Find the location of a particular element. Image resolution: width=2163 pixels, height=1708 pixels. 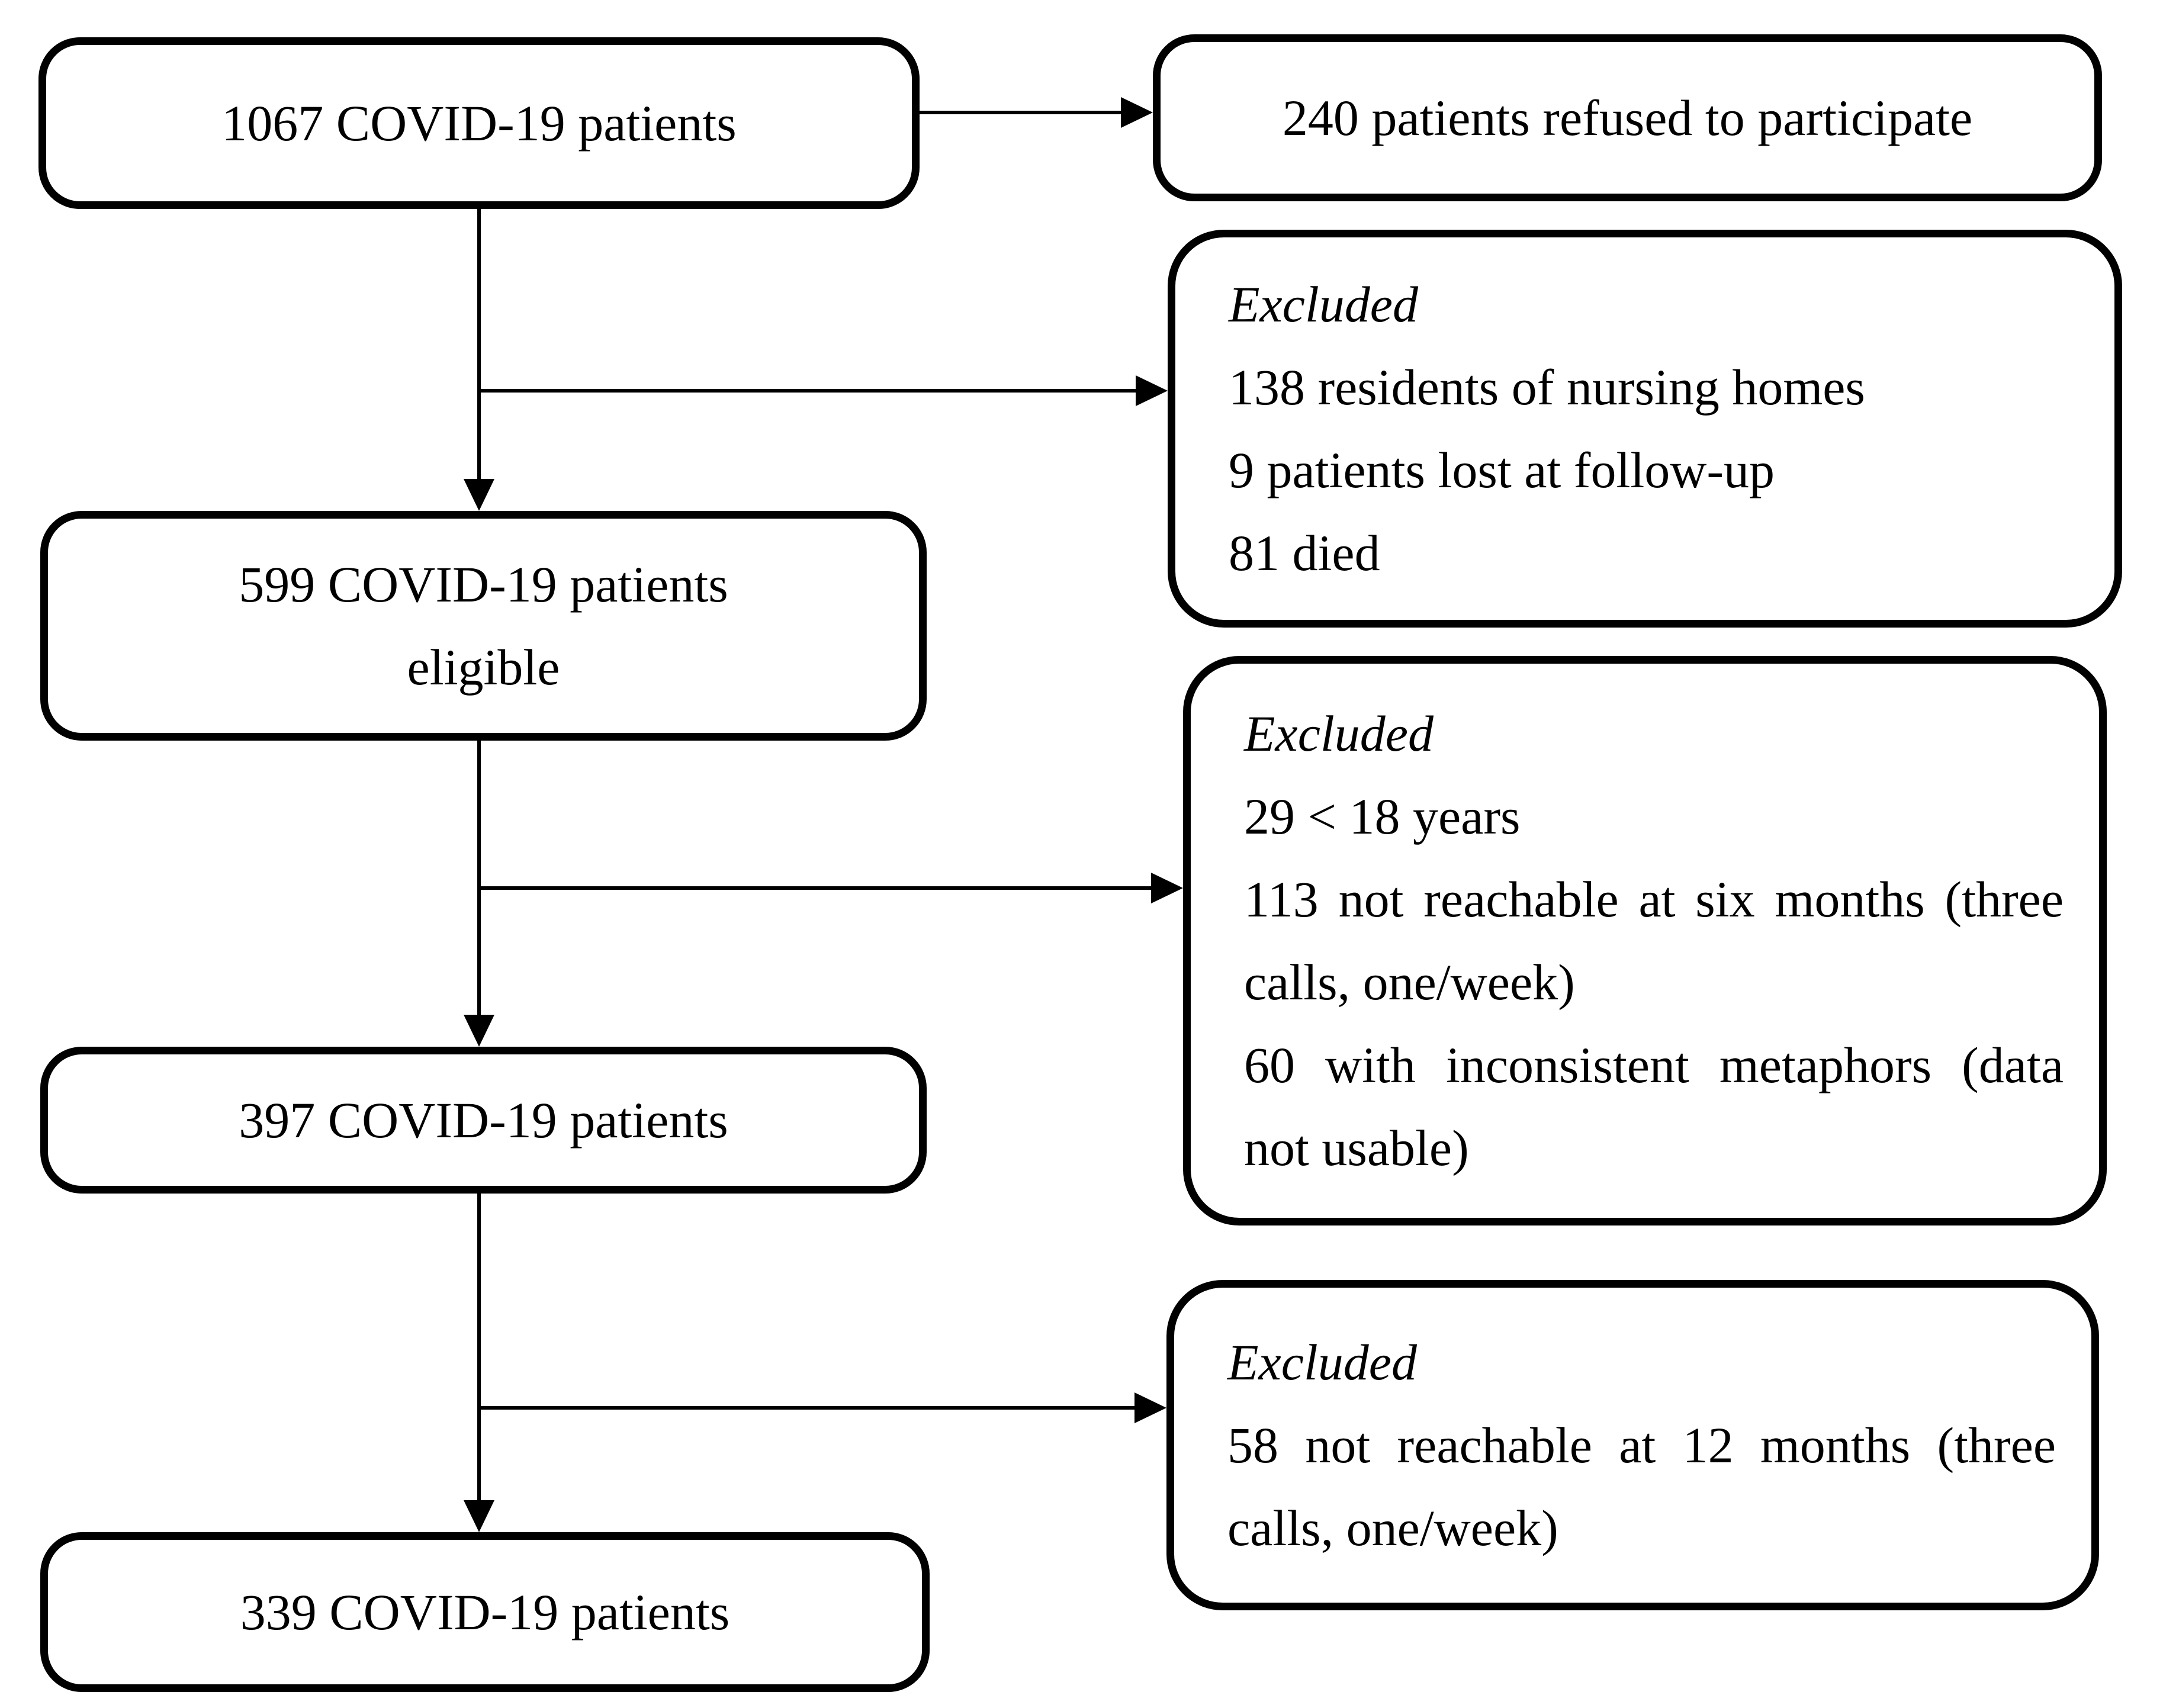

box-line: eligible is located at coordinates (483, 667).